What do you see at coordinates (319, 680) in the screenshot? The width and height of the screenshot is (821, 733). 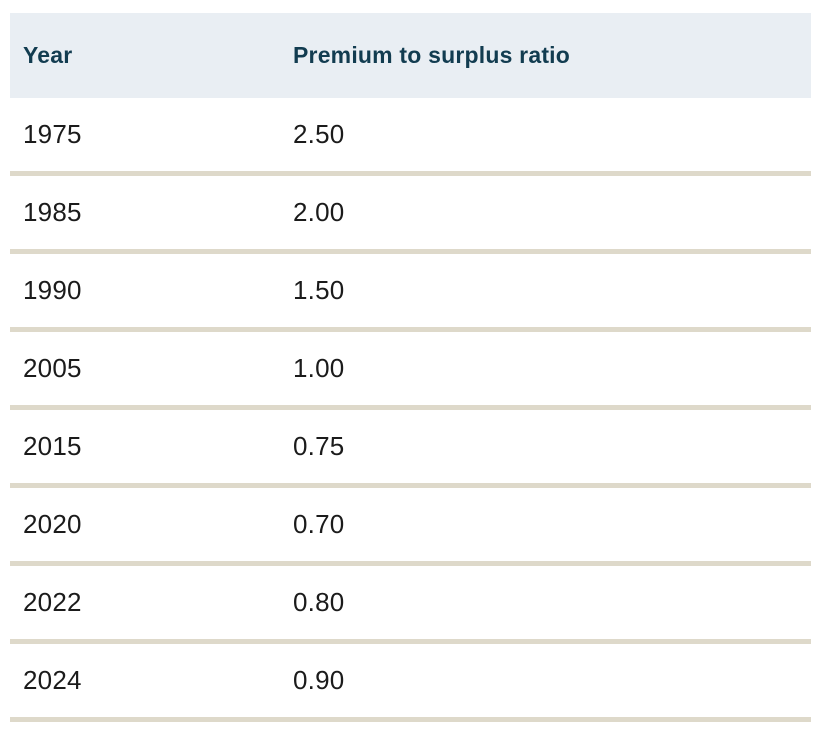 I see `cell-ratio: 0.90` at bounding box center [319, 680].